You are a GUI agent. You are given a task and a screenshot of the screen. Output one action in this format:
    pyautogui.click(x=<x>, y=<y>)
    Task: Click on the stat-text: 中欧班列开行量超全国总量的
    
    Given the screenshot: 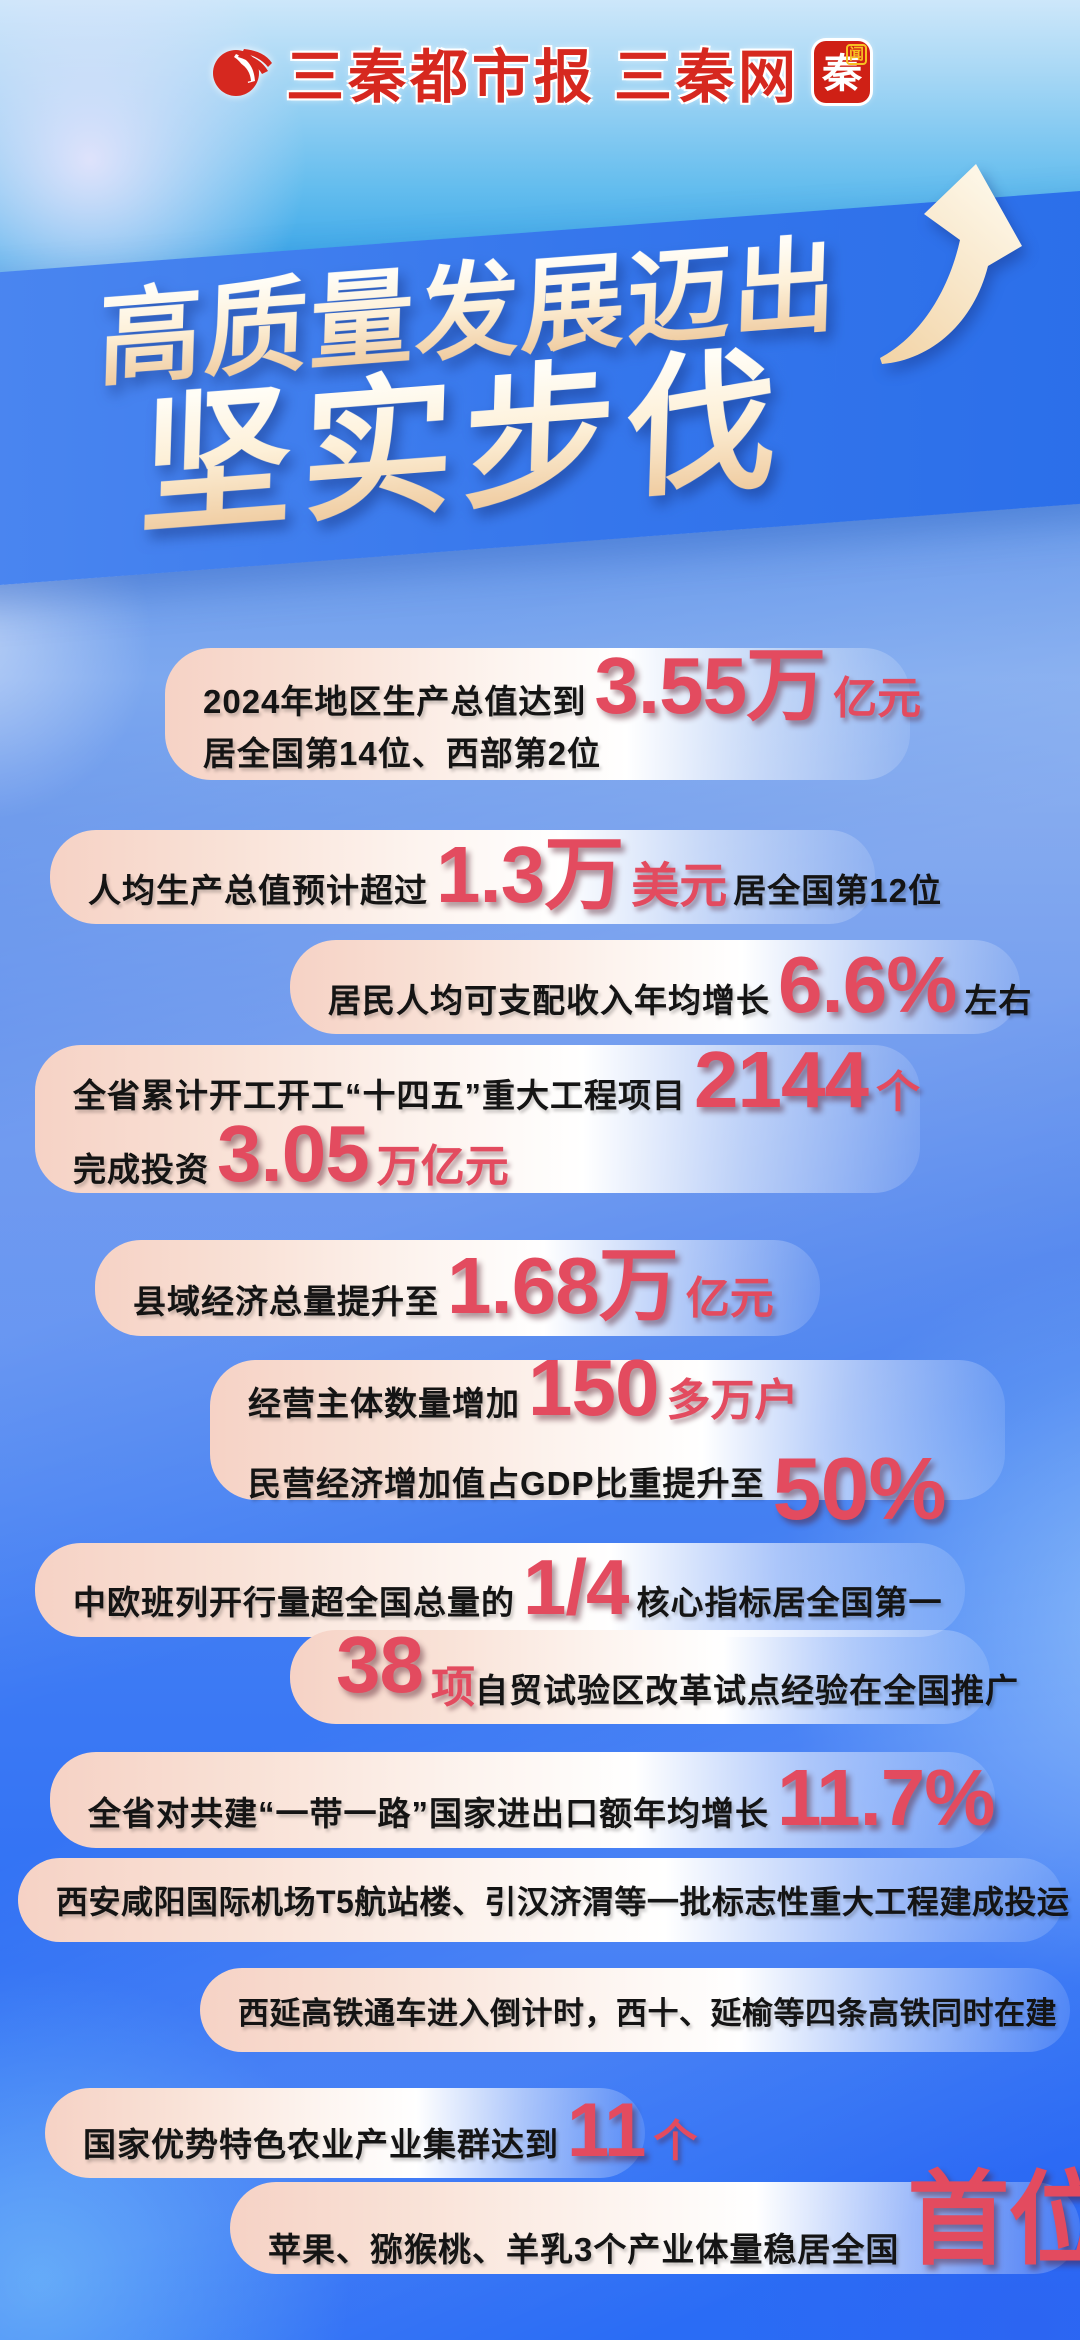 What is the action you would take?
    pyautogui.click(x=294, y=1602)
    